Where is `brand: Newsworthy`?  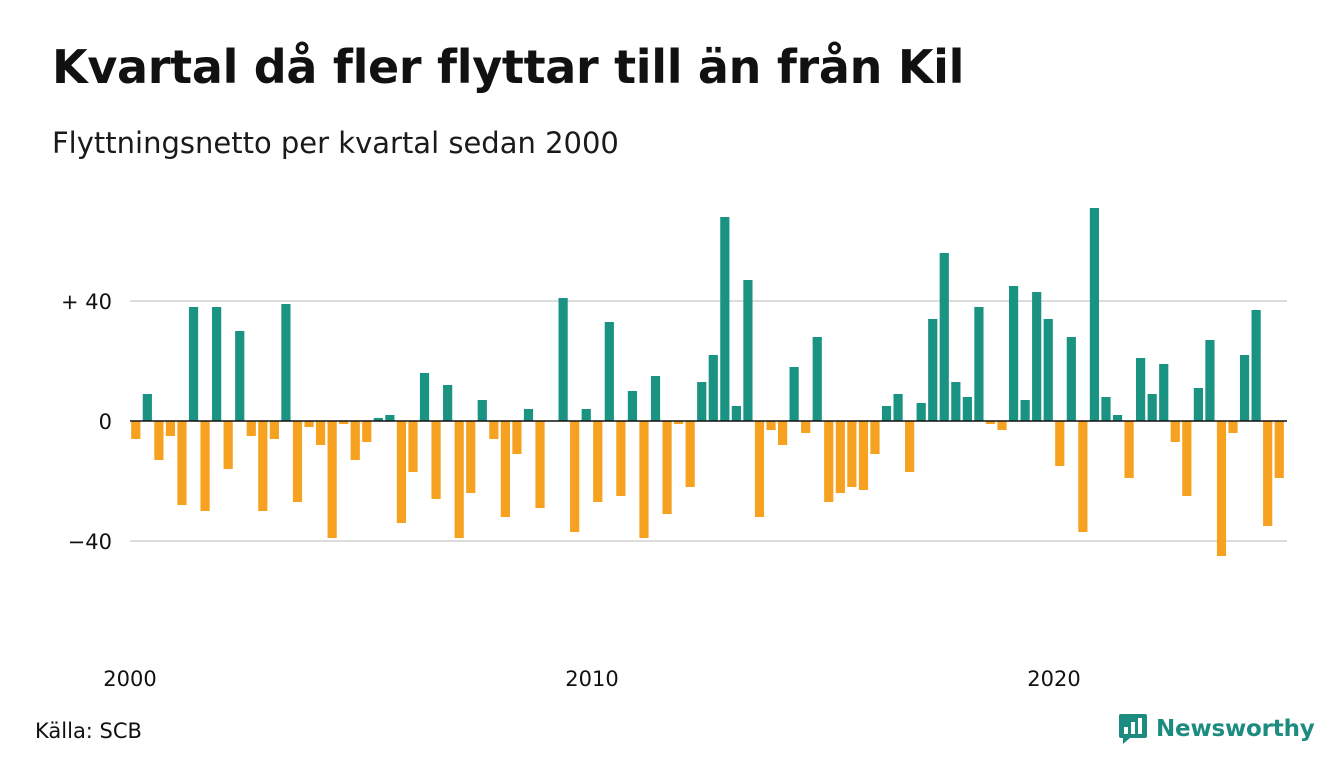
brand: Newsworthy is located at coordinates (1216, 729).